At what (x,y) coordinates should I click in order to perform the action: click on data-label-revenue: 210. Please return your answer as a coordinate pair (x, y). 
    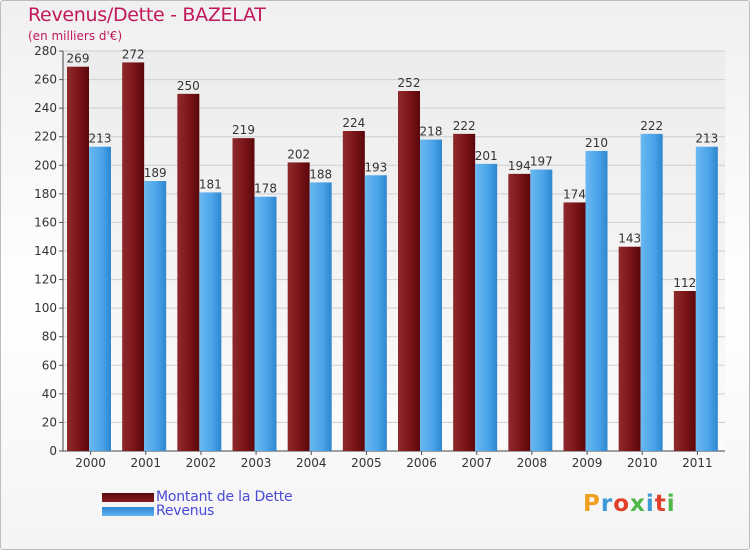
    Looking at the image, I should click on (596, 143).